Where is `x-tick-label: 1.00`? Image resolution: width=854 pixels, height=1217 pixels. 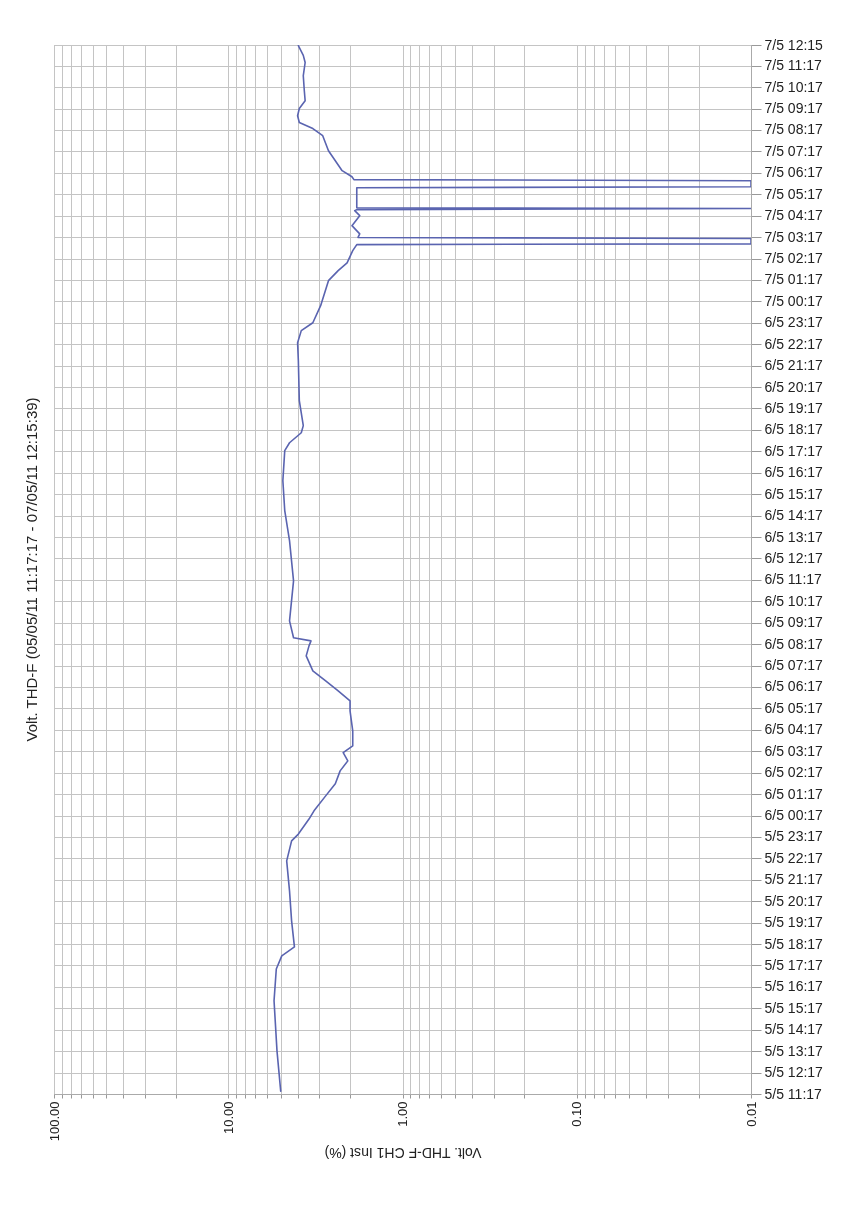
x-tick-label: 1.00 is located at coordinates (402, 1114).